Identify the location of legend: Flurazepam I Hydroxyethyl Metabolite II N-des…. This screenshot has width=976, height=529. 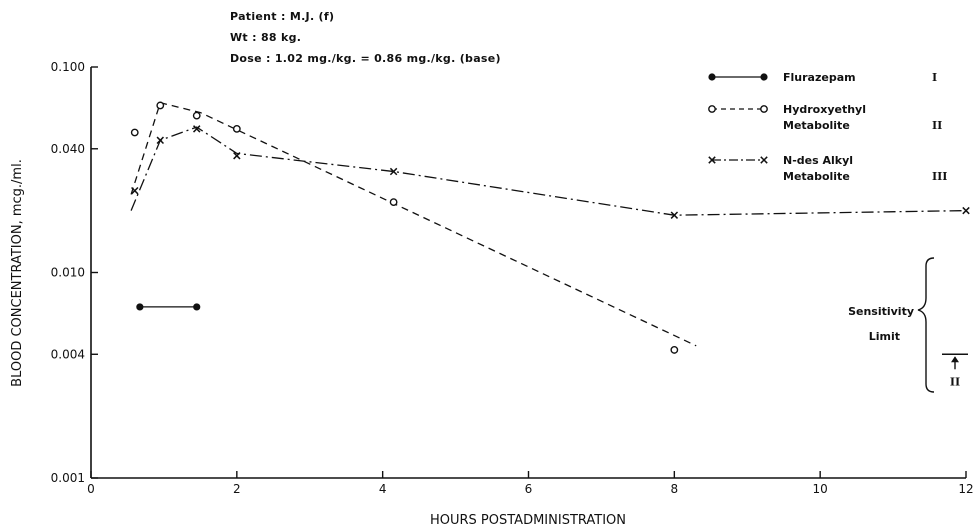
(827, 127).